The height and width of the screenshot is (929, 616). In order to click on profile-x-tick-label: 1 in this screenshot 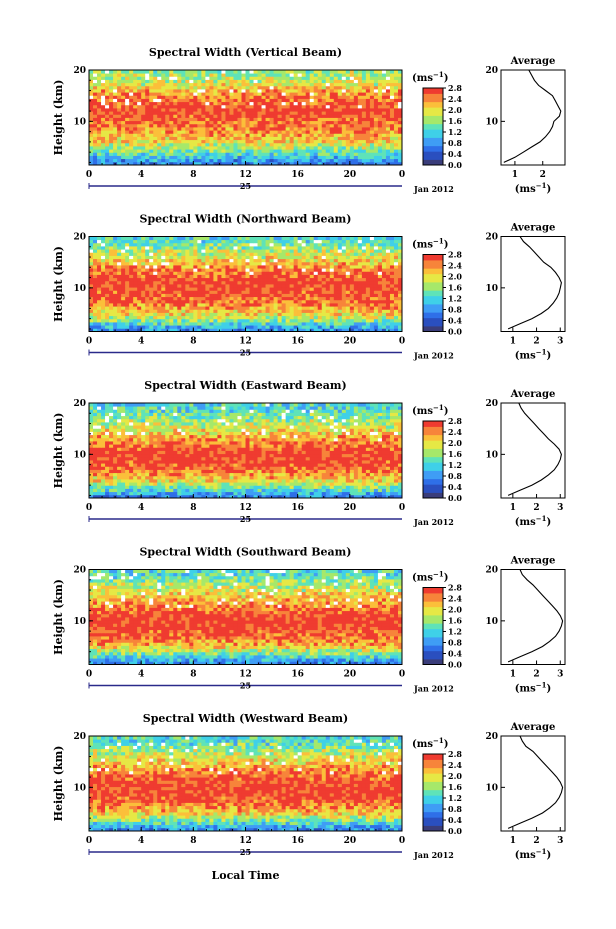, I will do `click(515, 175)`.